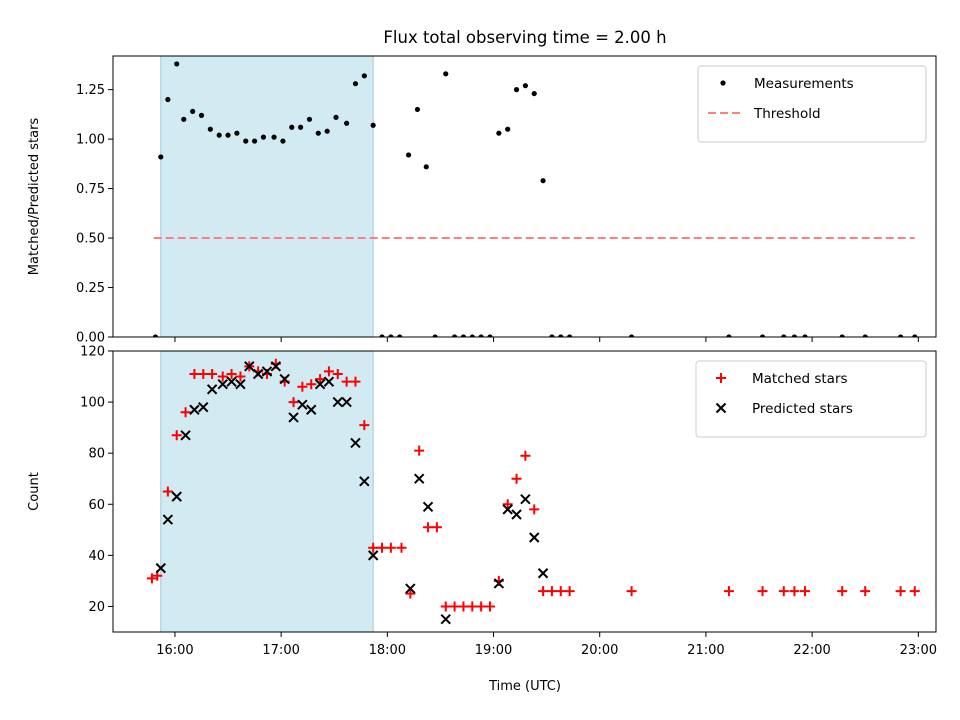 Image resolution: width=960 pixels, height=720 pixels. I want to click on y-tick-label: 20, so click(96, 607).